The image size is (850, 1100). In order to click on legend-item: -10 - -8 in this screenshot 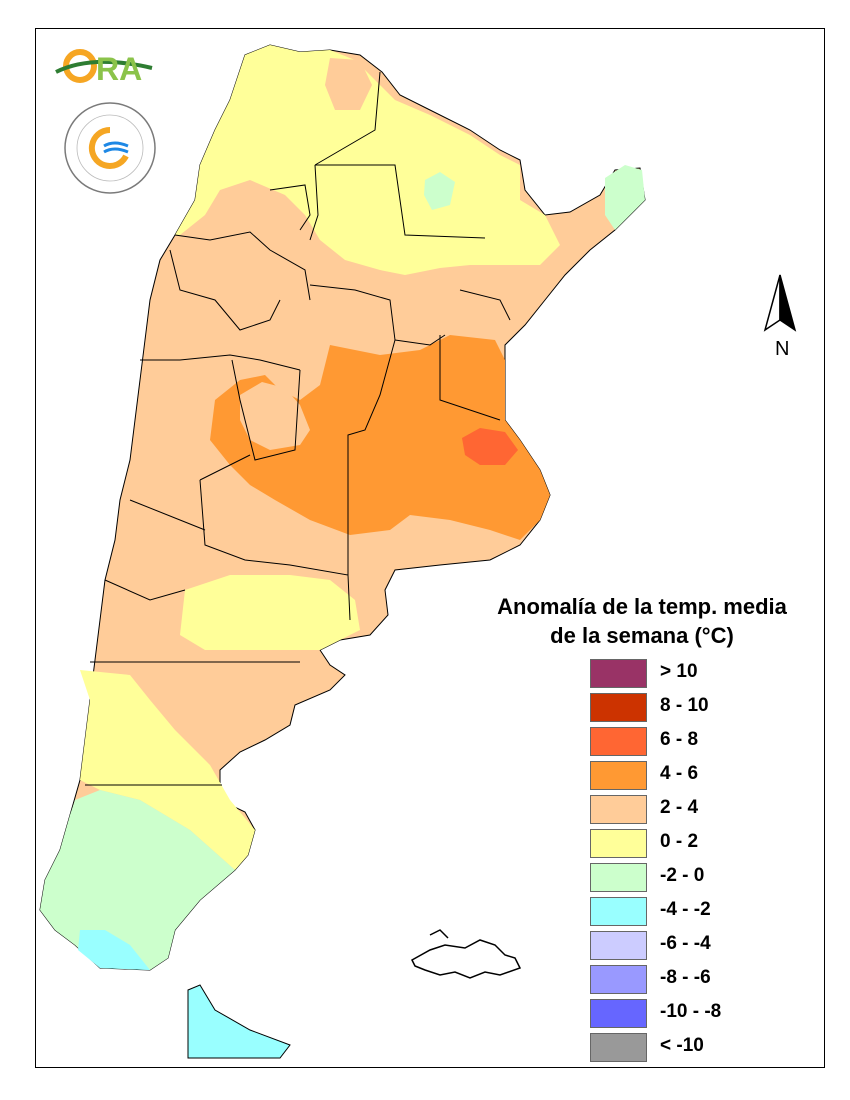, I will do `click(700, 1014)`.